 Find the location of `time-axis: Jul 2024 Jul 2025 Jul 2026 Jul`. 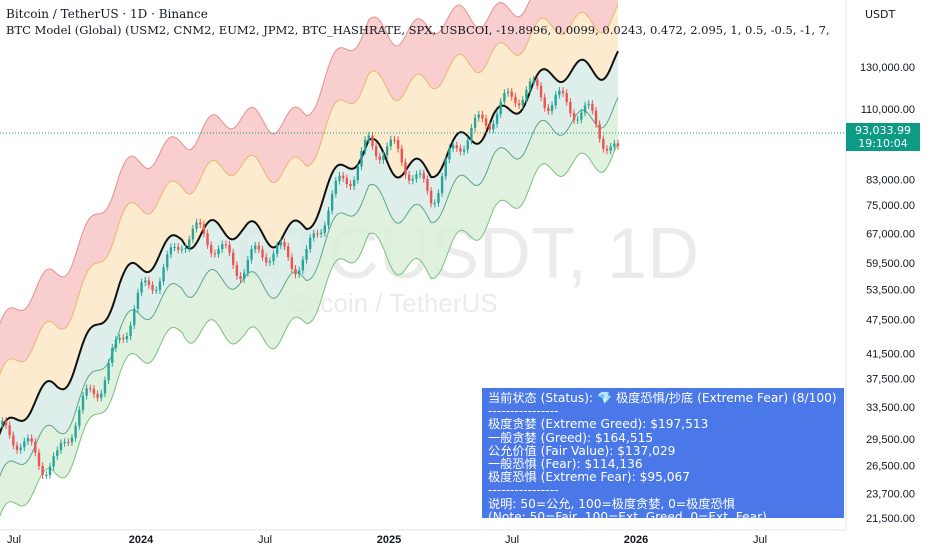

time-axis: Jul 2024 Jul 2025 Jul 2026 Jul is located at coordinates (387, 540).